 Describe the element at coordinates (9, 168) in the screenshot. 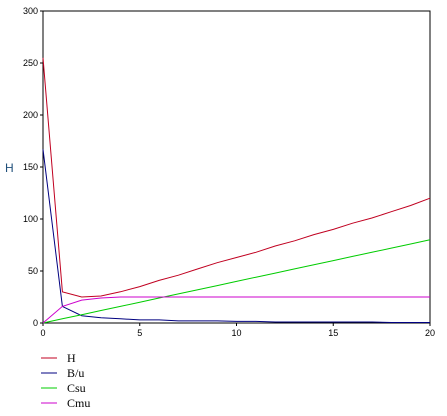

I see `y-axis-label: H` at that location.